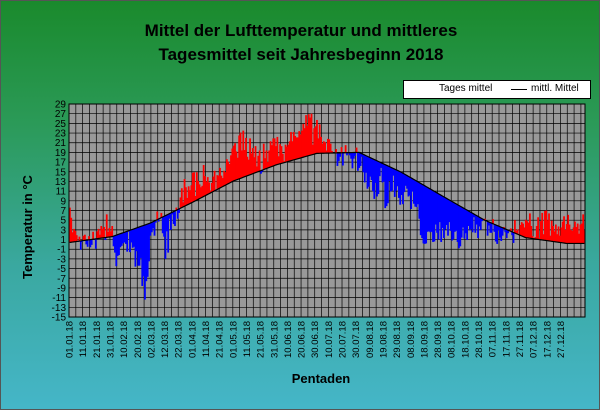  Describe the element at coordinates (438, 339) in the screenshot. I see `x-tick-label: 28.09.18` at that location.